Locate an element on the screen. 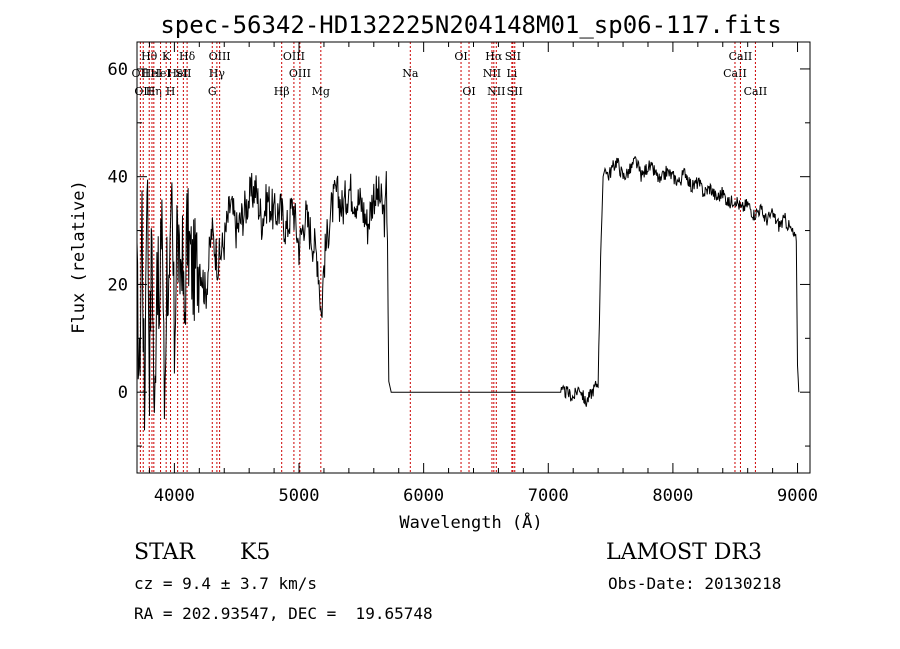 This screenshot has width=900, height=649. spectral-line-label: K is located at coordinates (166, 56).